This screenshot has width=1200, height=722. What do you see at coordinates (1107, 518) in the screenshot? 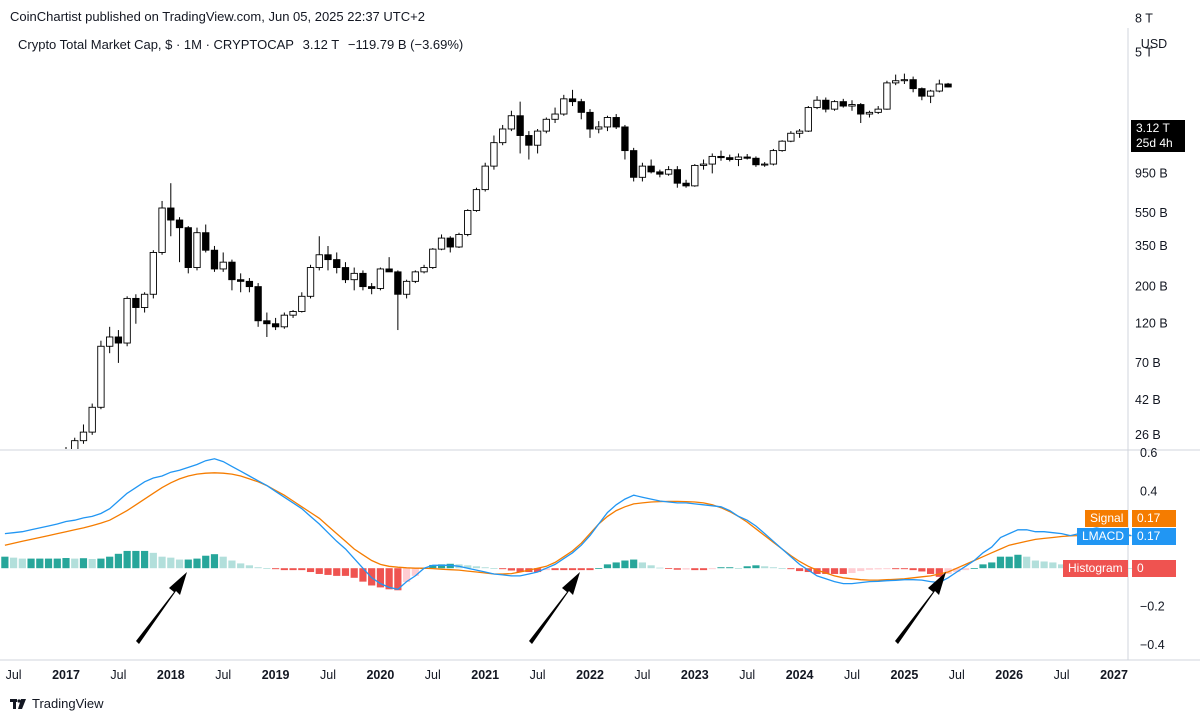
I see `signal-name-tag: Signal` at bounding box center [1107, 518].